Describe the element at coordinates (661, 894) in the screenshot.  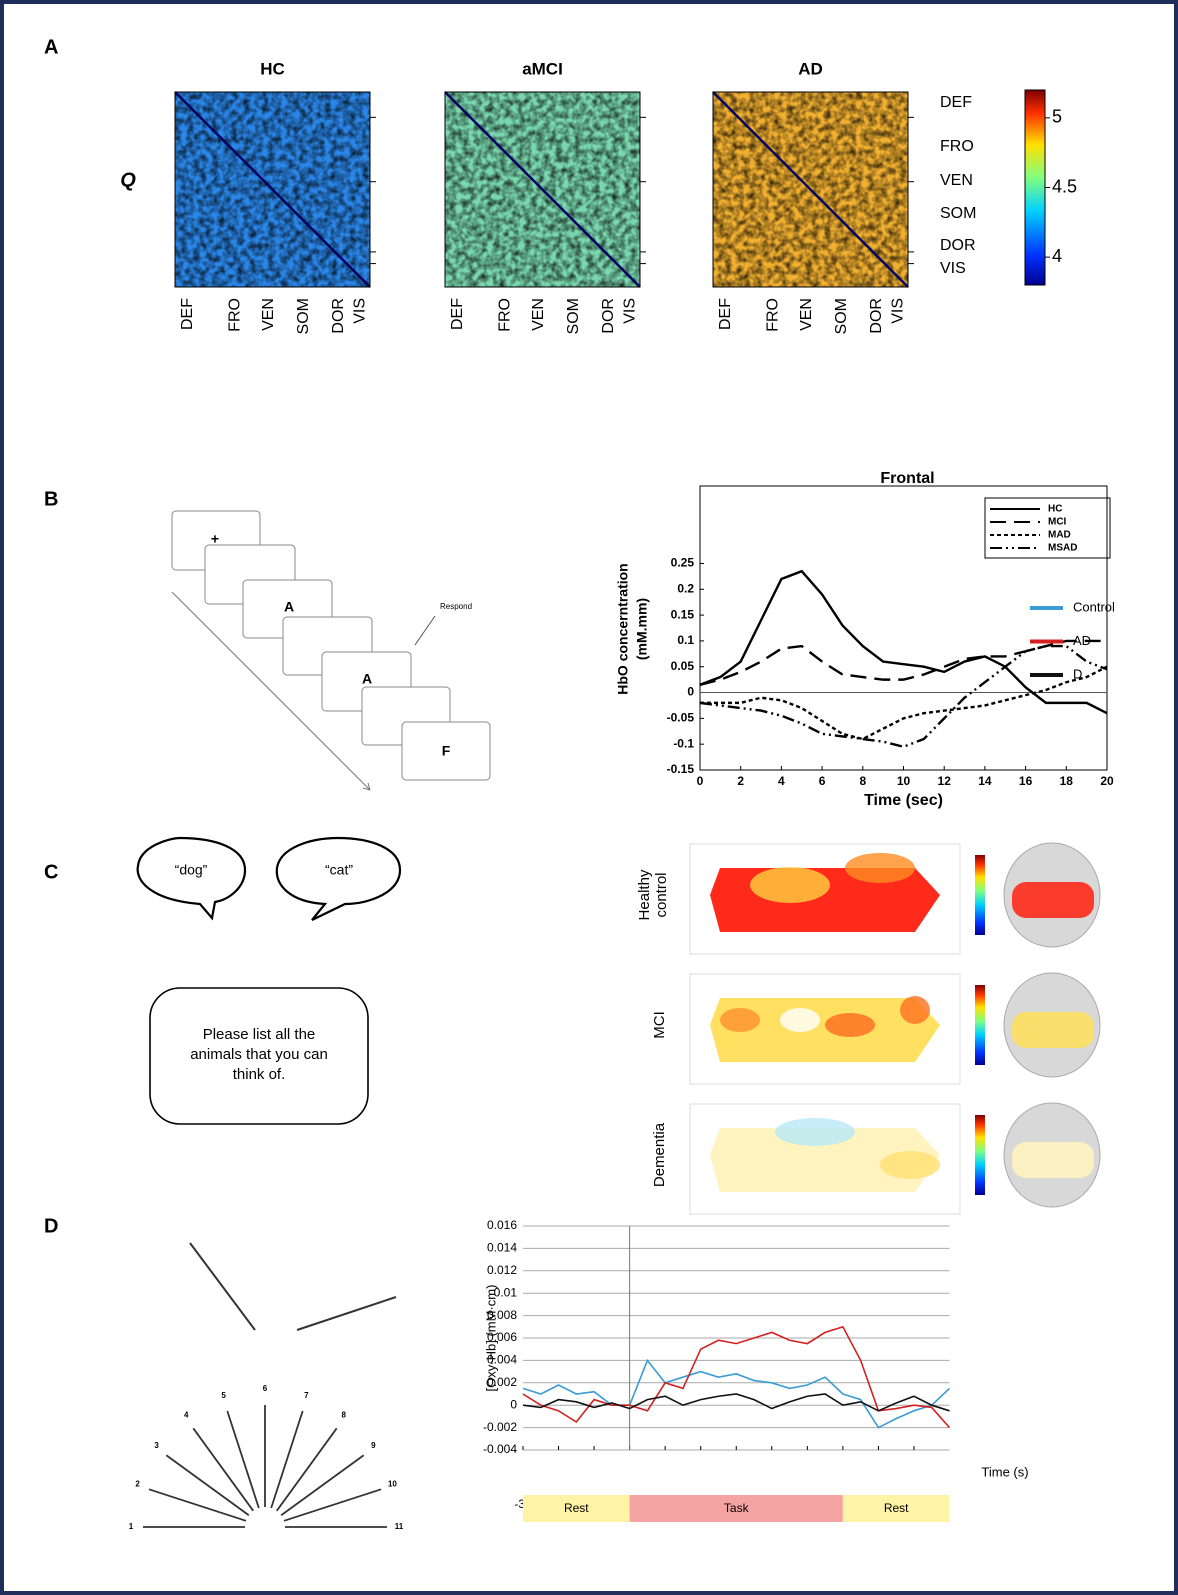
I see `group-label: control` at that location.